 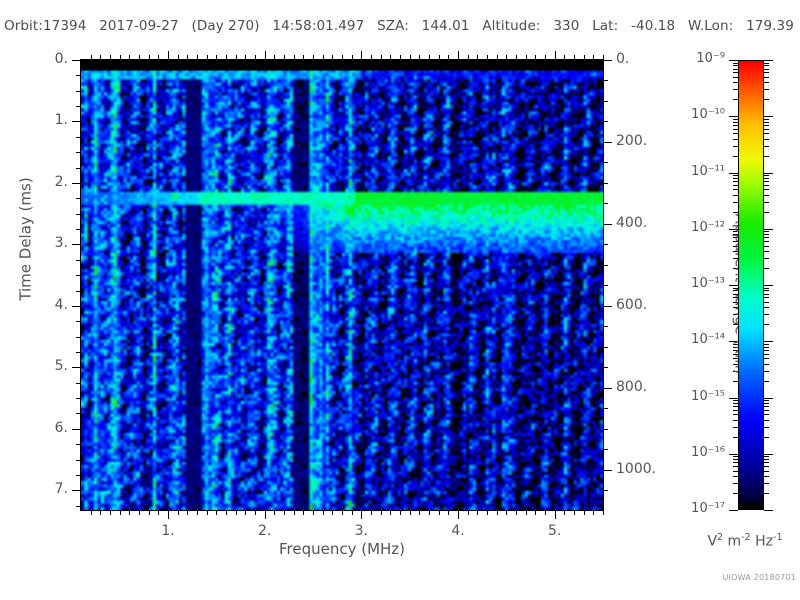 What do you see at coordinates (61, 489) in the screenshot?
I see `y-left-tick-label: 7.` at bounding box center [61, 489].